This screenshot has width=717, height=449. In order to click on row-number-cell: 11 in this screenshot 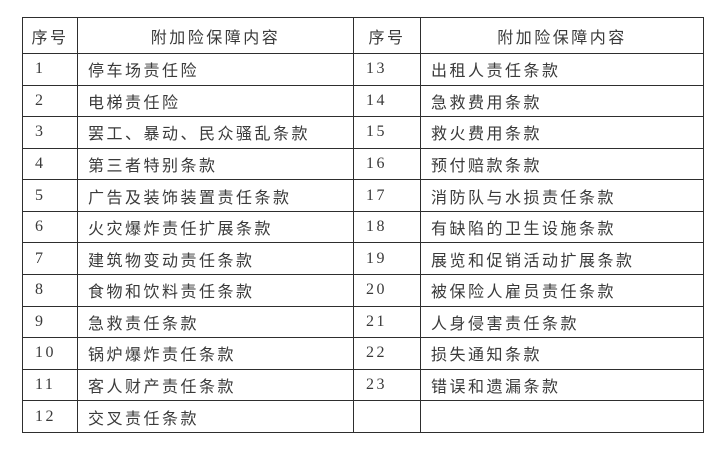, I will do `click(50, 385)`.